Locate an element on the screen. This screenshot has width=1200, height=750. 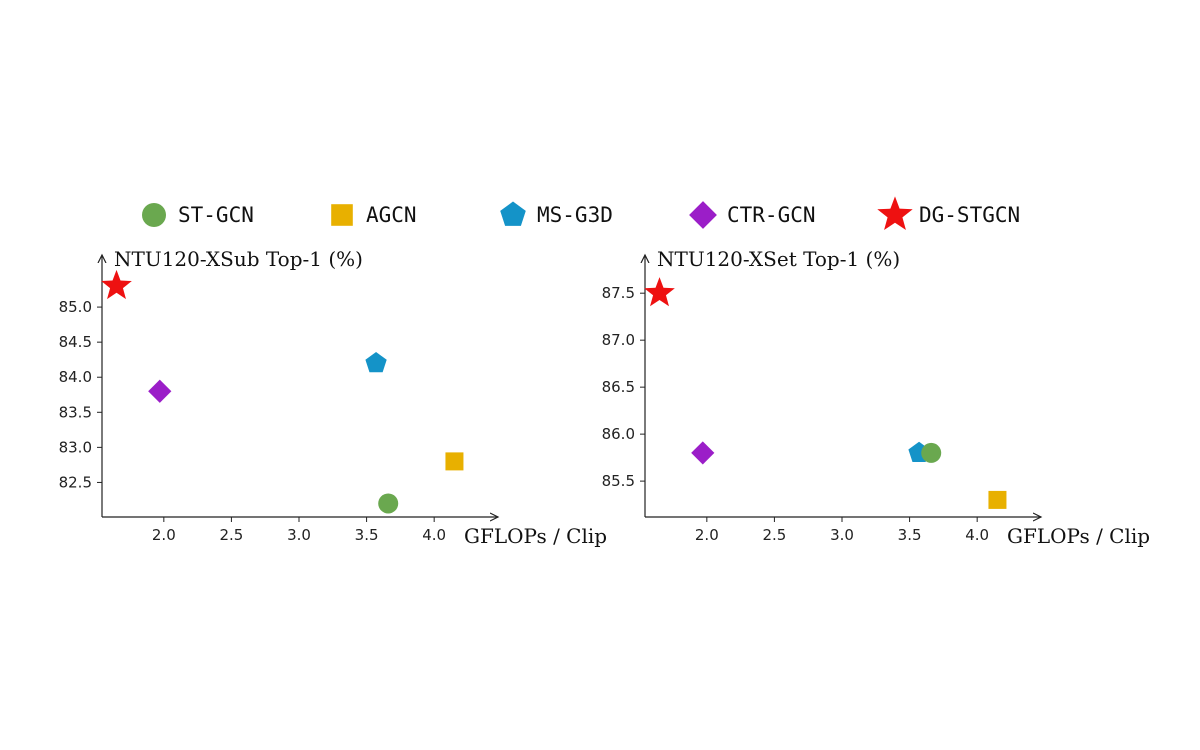
legend-item-ctr-gcn: CTR-GCN is located at coordinates (752, 215).